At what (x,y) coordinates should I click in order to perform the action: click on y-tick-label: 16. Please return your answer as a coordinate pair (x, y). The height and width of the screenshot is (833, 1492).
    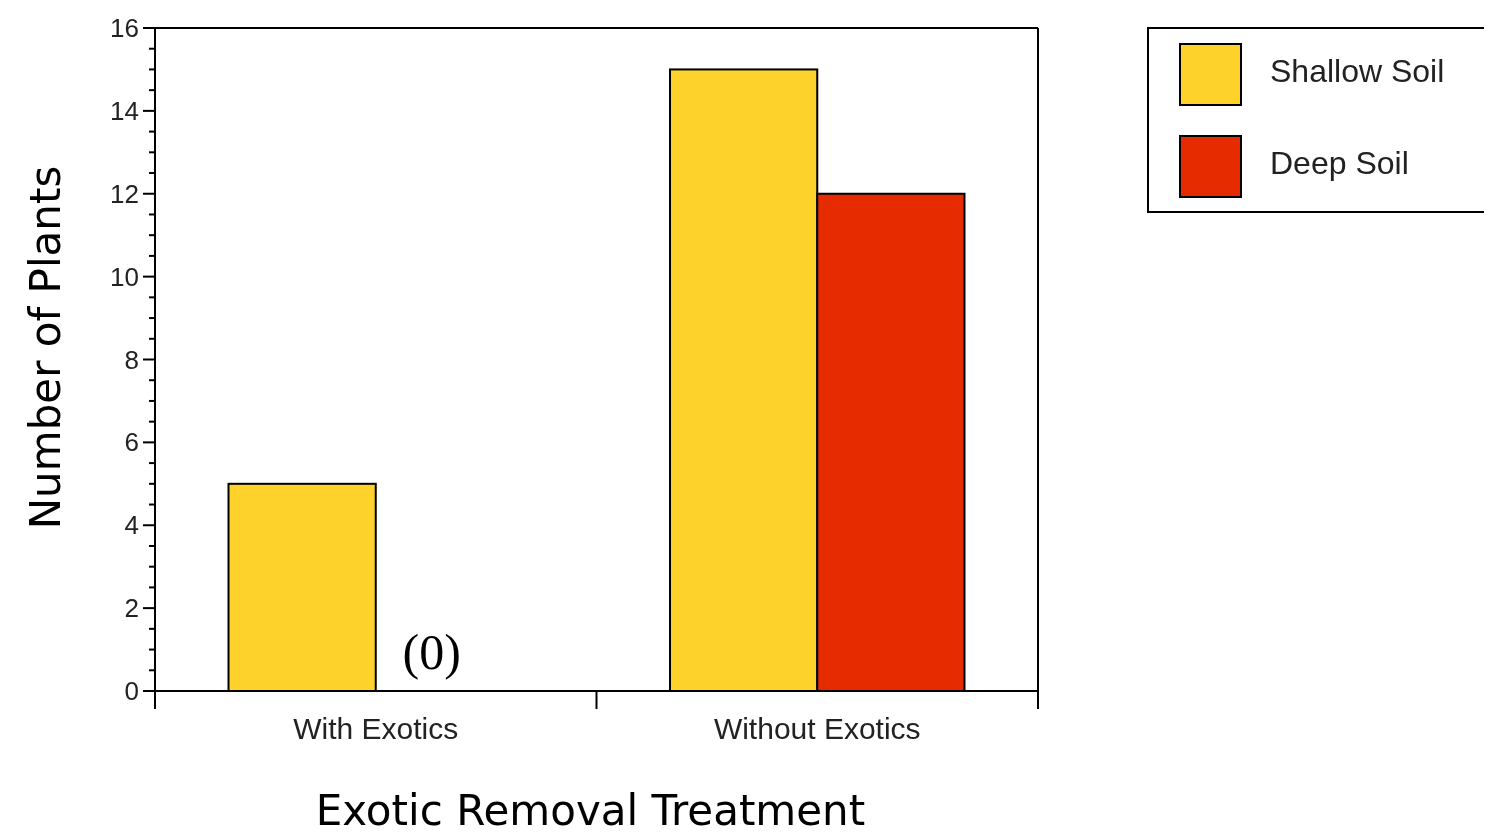
    Looking at the image, I should click on (124, 28).